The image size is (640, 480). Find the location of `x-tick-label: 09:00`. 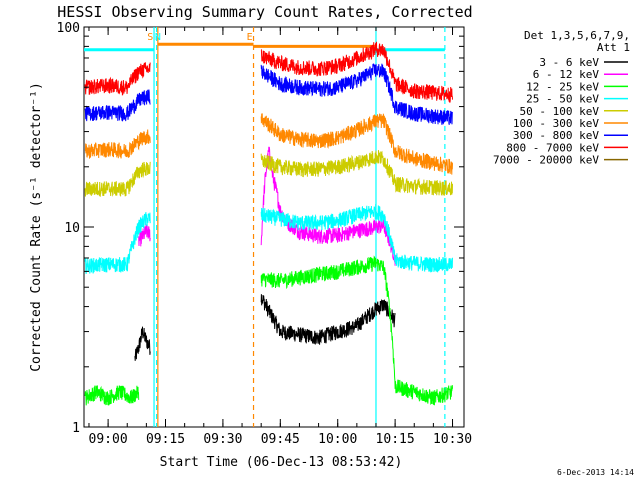

x-tick-label: 09:00 is located at coordinates (108, 439).